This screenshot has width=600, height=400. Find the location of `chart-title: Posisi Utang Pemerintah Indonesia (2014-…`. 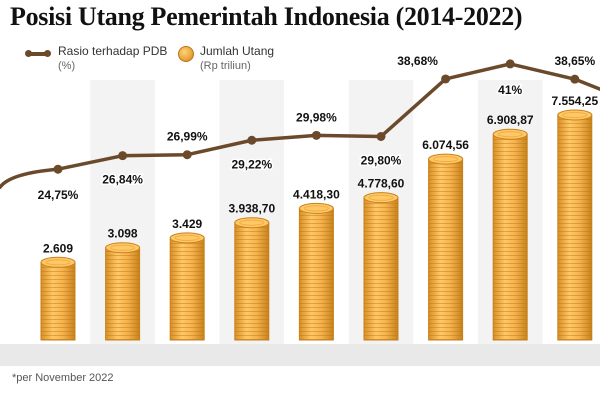

chart-title: Posisi Utang Pemerintah Indonesia (2014-… is located at coordinates (266, 16).